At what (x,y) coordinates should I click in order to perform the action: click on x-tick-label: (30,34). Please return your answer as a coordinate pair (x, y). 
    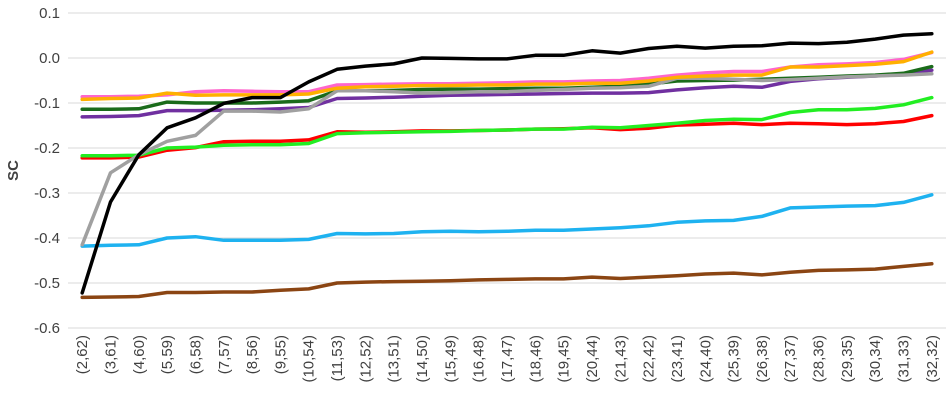
    Looking at the image, I should click on (875, 359).